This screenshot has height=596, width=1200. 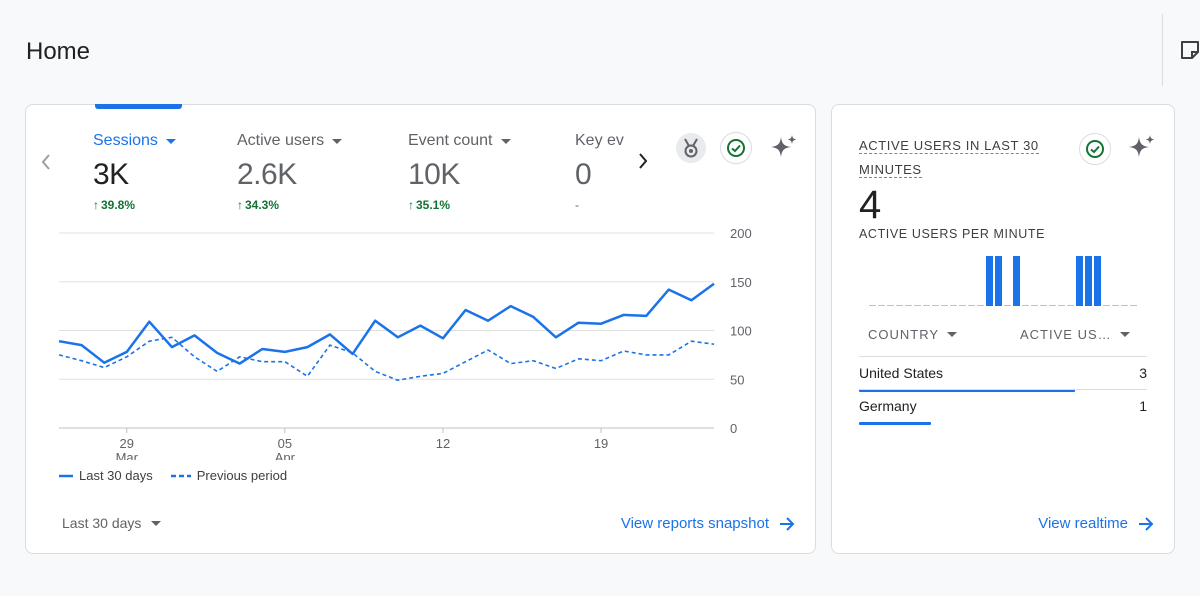 What do you see at coordinates (1143, 373) in the screenshot?
I see `row-value: 3` at bounding box center [1143, 373].